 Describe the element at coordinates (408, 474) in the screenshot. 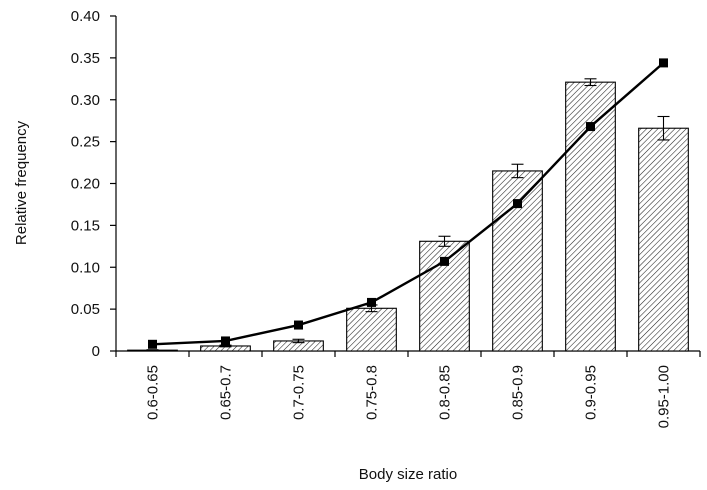

I see `x-axis-title: Body size ratio` at that location.